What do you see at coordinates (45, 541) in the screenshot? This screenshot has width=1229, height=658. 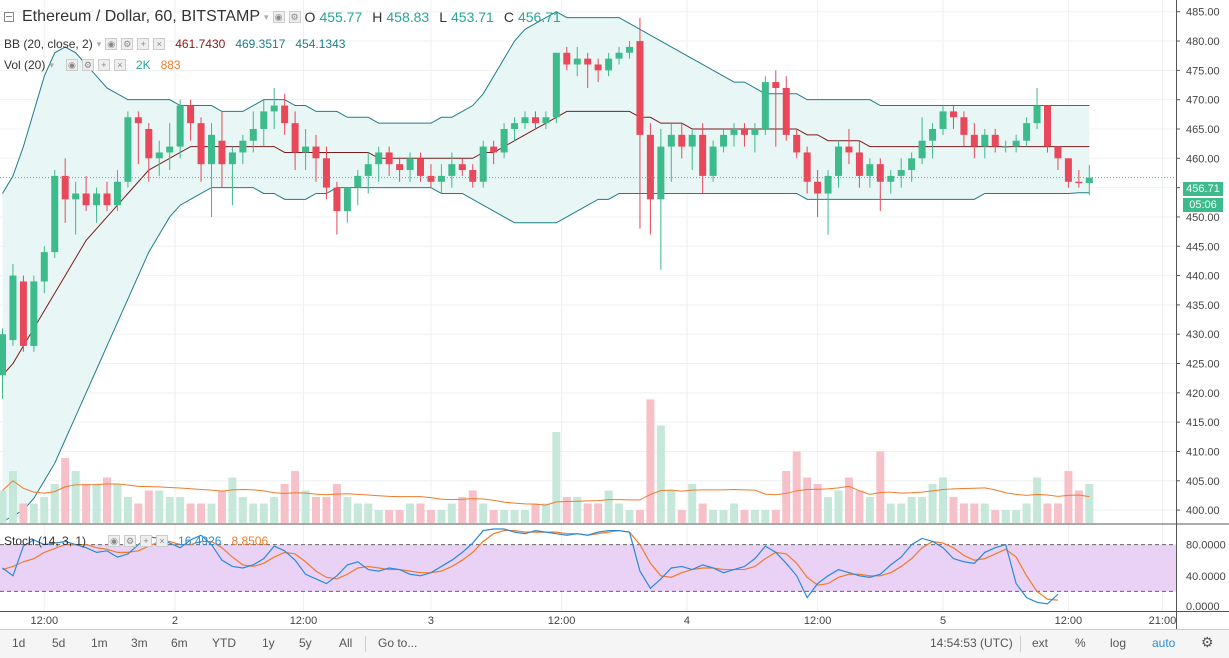 I see `stoch-label: Stoch (14, 3, 1)` at bounding box center [45, 541].